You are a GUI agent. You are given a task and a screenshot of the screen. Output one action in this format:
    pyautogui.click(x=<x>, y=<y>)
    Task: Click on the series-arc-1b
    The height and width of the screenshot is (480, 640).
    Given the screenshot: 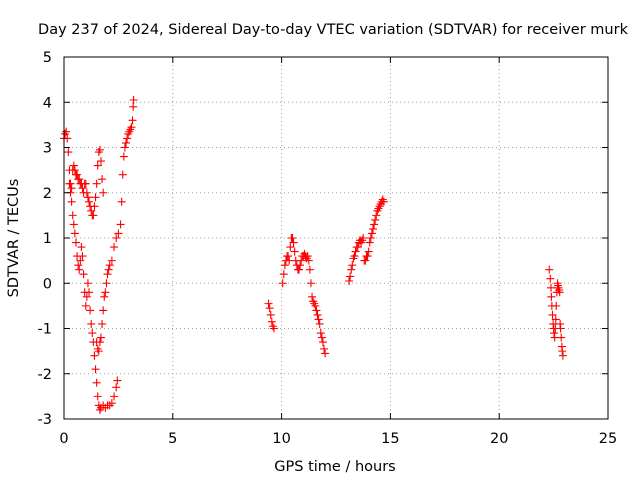 What is the action you would take?
    pyautogui.click(x=93, y=296)
    